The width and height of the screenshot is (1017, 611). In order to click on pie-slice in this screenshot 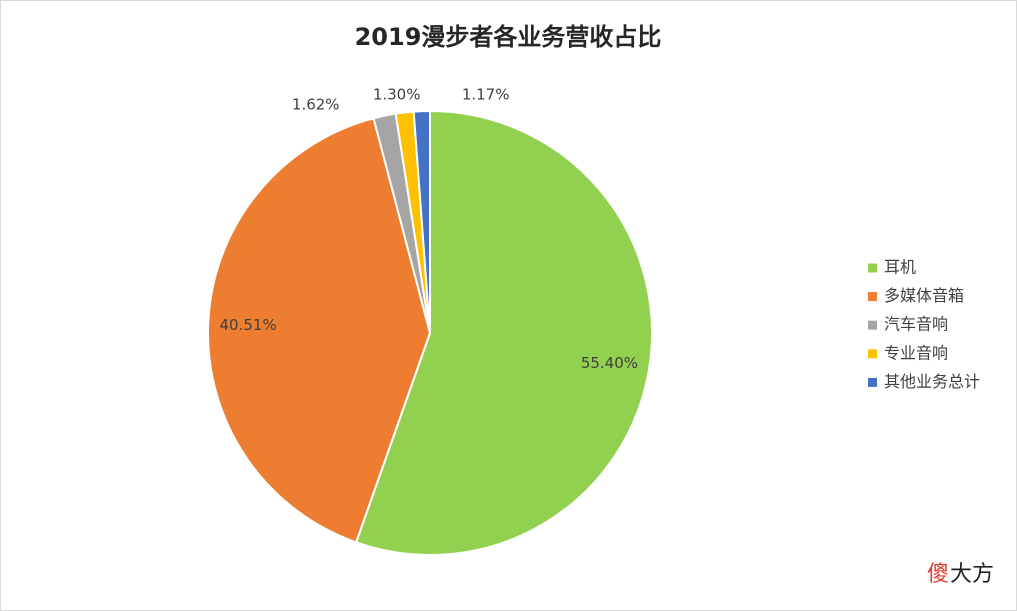, I will do `click(421, 221)`.